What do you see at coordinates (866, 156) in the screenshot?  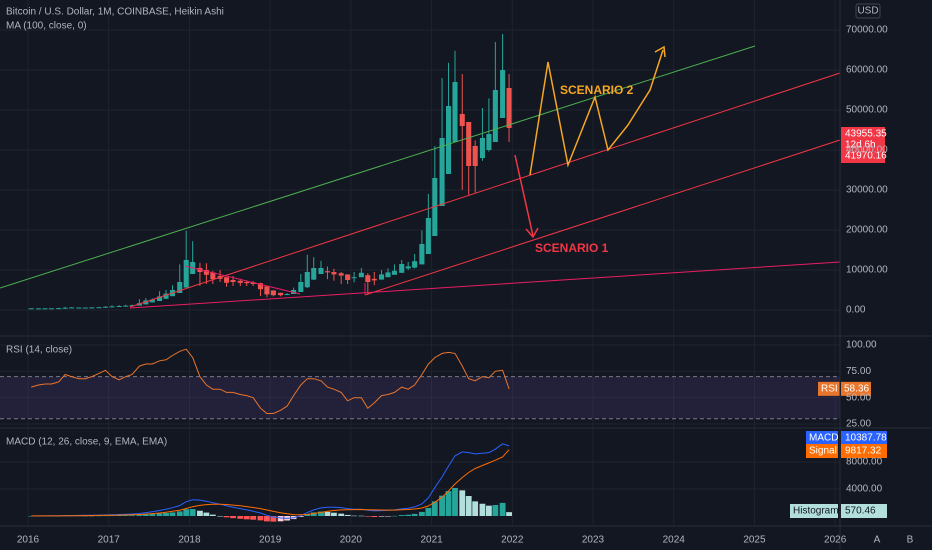 I see `low-label: 41970.16` at bounding box center [866, 156].